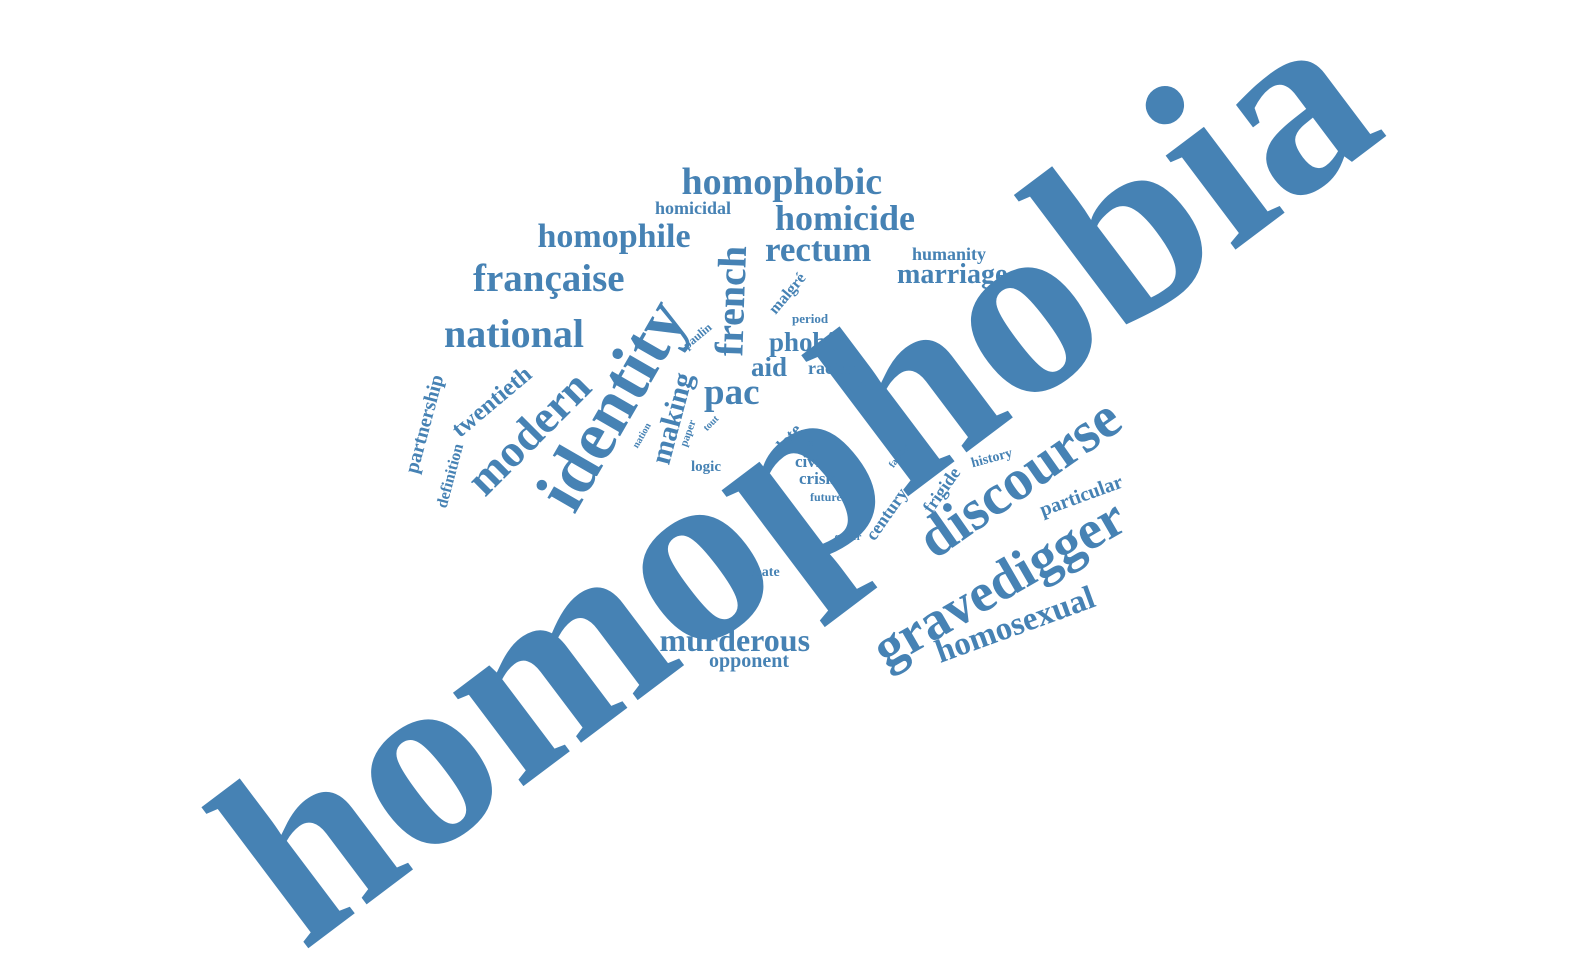  I want to click on word-phobie: phobie, so click(808, 341).